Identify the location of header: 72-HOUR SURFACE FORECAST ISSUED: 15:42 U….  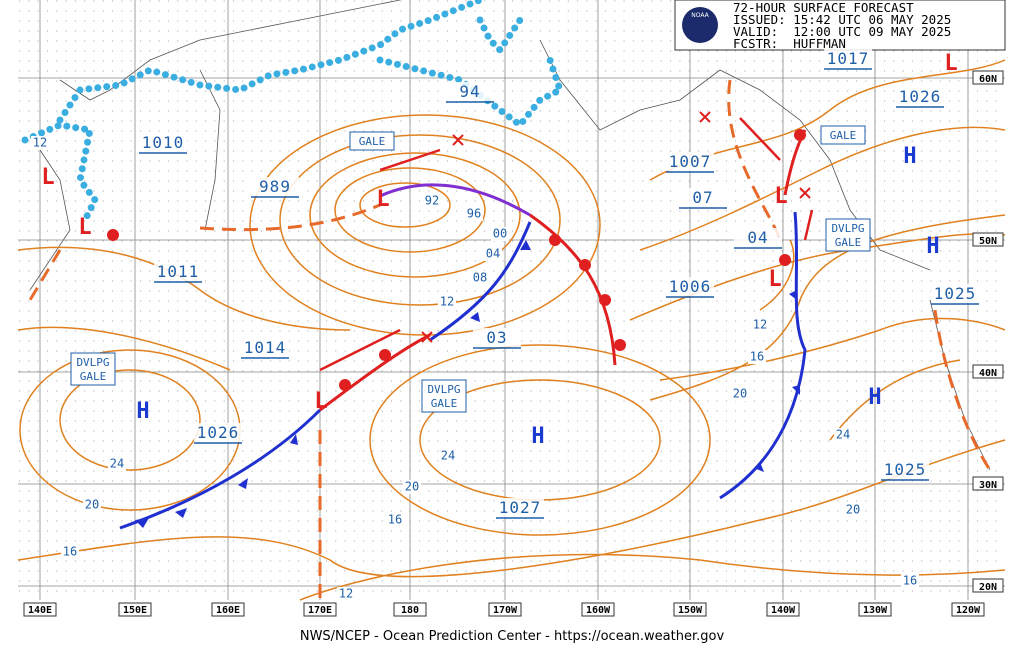
(842, 25).